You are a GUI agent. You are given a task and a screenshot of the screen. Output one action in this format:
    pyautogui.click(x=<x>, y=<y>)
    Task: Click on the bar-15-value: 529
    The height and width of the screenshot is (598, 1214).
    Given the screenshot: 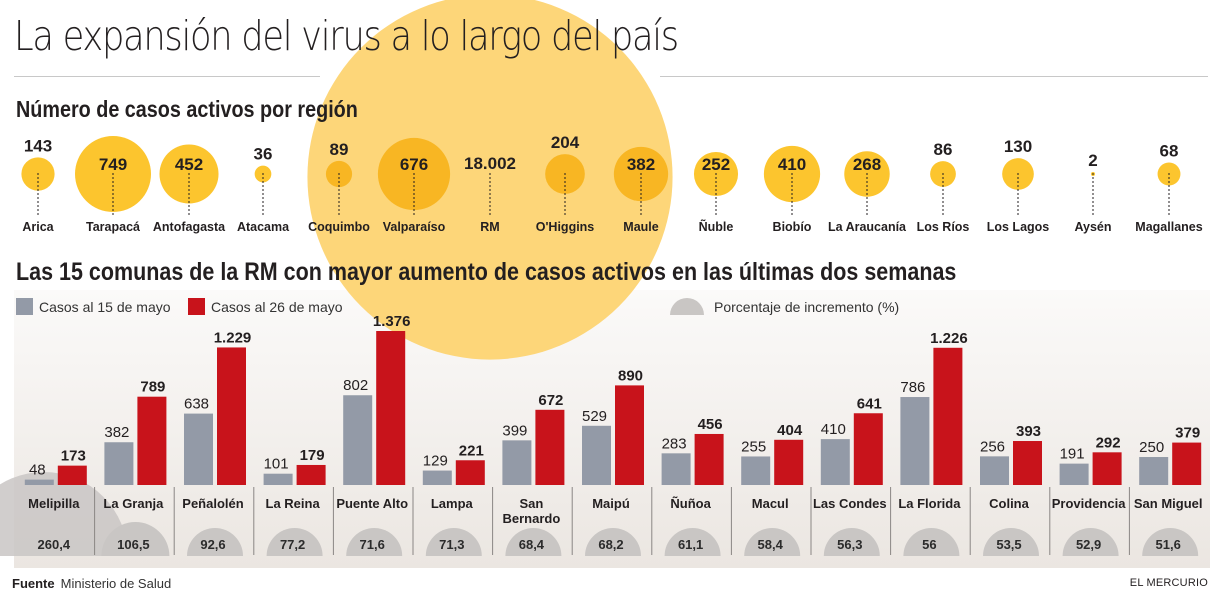 What is the action you would take?
    pyautogui.click(x=594, y=416)
    